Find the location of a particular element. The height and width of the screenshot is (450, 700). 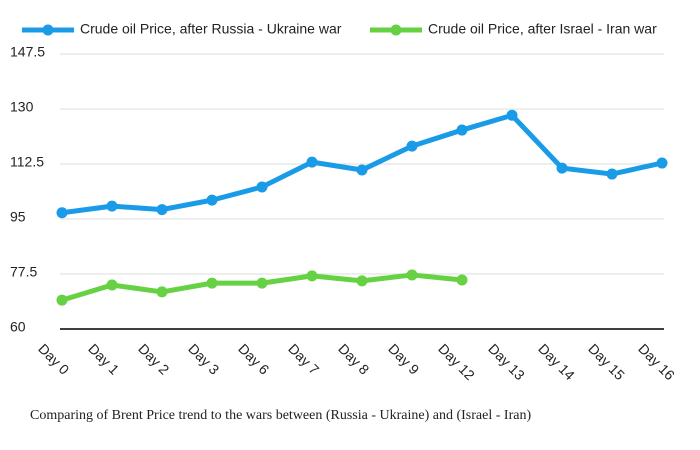

legend-label: Crude oil Price, after Israel - Iran war is located at coordinates (542, 29).